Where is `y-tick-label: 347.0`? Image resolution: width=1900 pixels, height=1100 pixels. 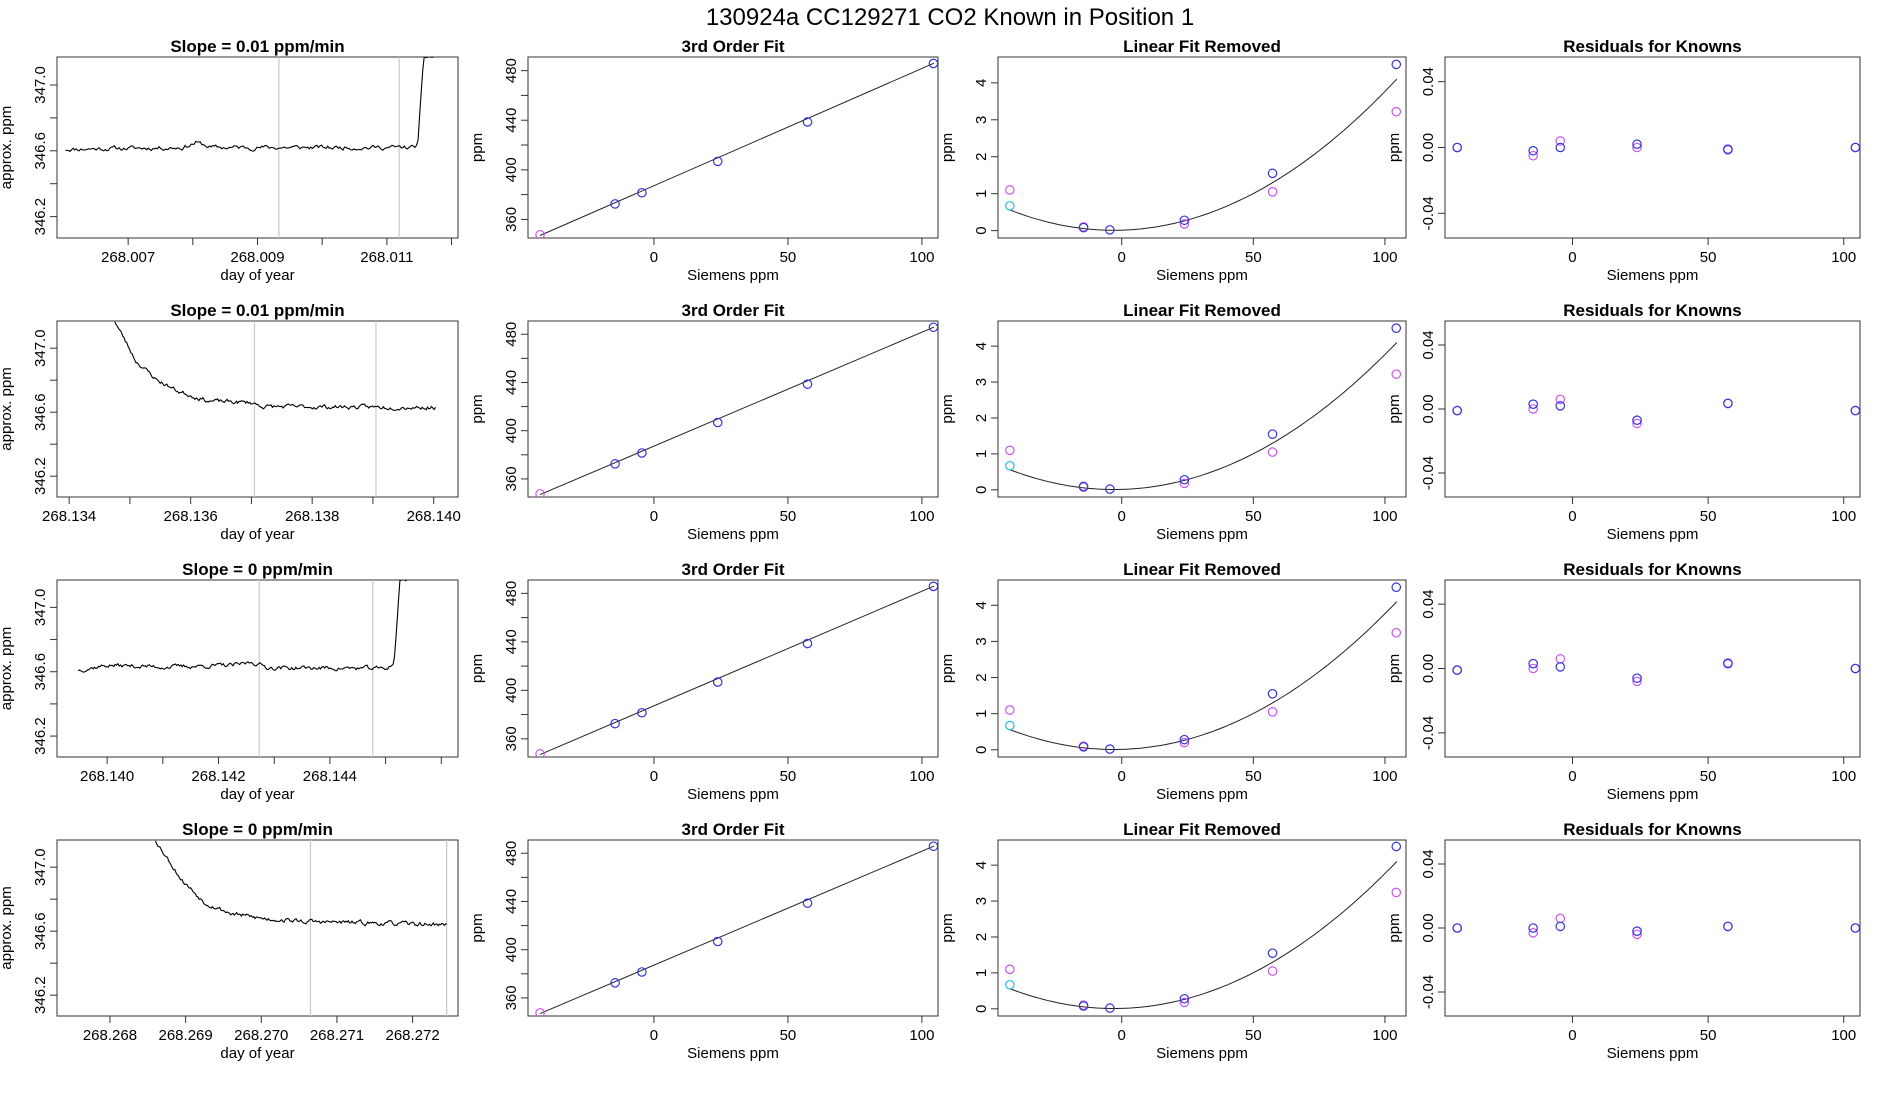
y-tick-label: 347.0 is located at coordinates (40, 608).